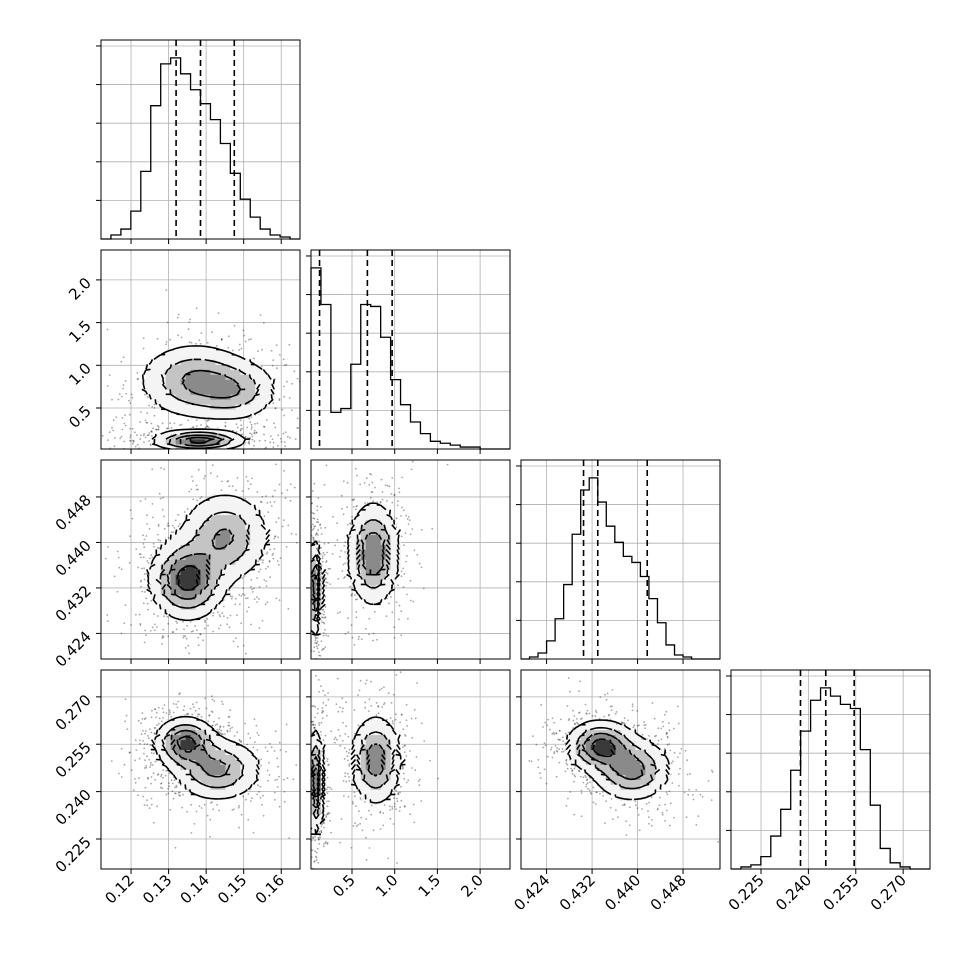  Describe the element at coordinates (80, 332) in the screenshot. I see `y-tick-label: 1.5` at that location.